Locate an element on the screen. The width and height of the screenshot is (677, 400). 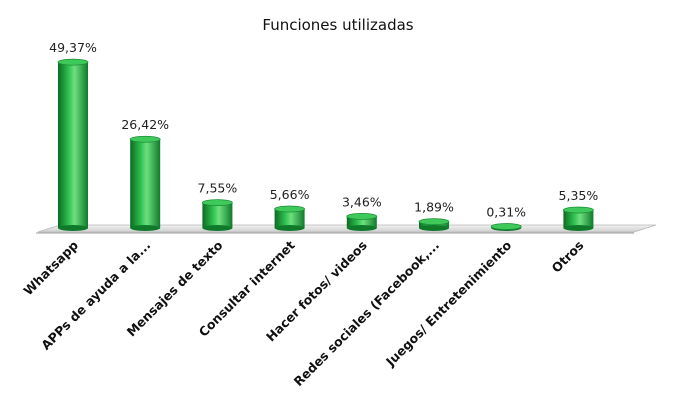
data-label-4: 5,66% is located at coordinates (290, 194).